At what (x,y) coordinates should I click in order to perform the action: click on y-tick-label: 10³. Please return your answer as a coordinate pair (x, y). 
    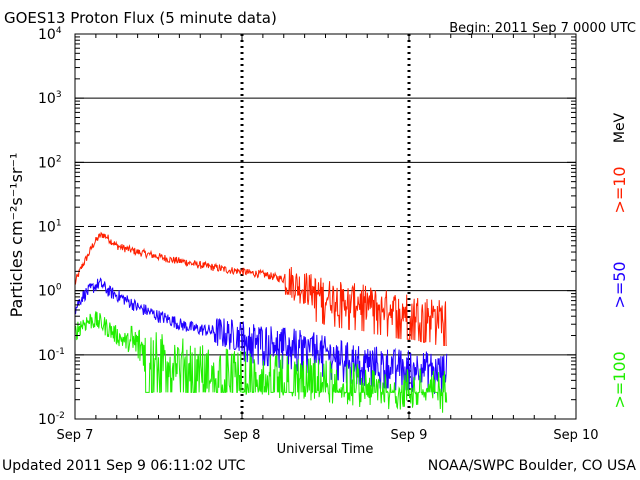
    Looking at the image, I should click on (50, 98).